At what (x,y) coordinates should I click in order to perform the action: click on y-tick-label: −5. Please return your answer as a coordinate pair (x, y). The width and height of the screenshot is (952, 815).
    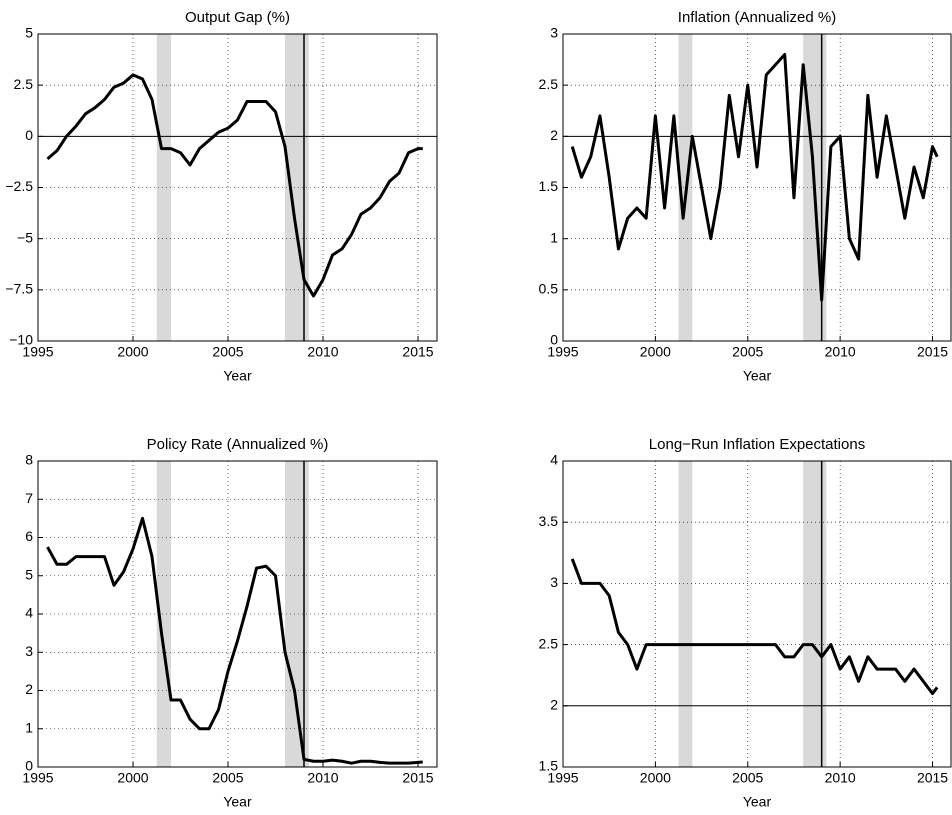
    Looking at the image, I should click on (25, 237).